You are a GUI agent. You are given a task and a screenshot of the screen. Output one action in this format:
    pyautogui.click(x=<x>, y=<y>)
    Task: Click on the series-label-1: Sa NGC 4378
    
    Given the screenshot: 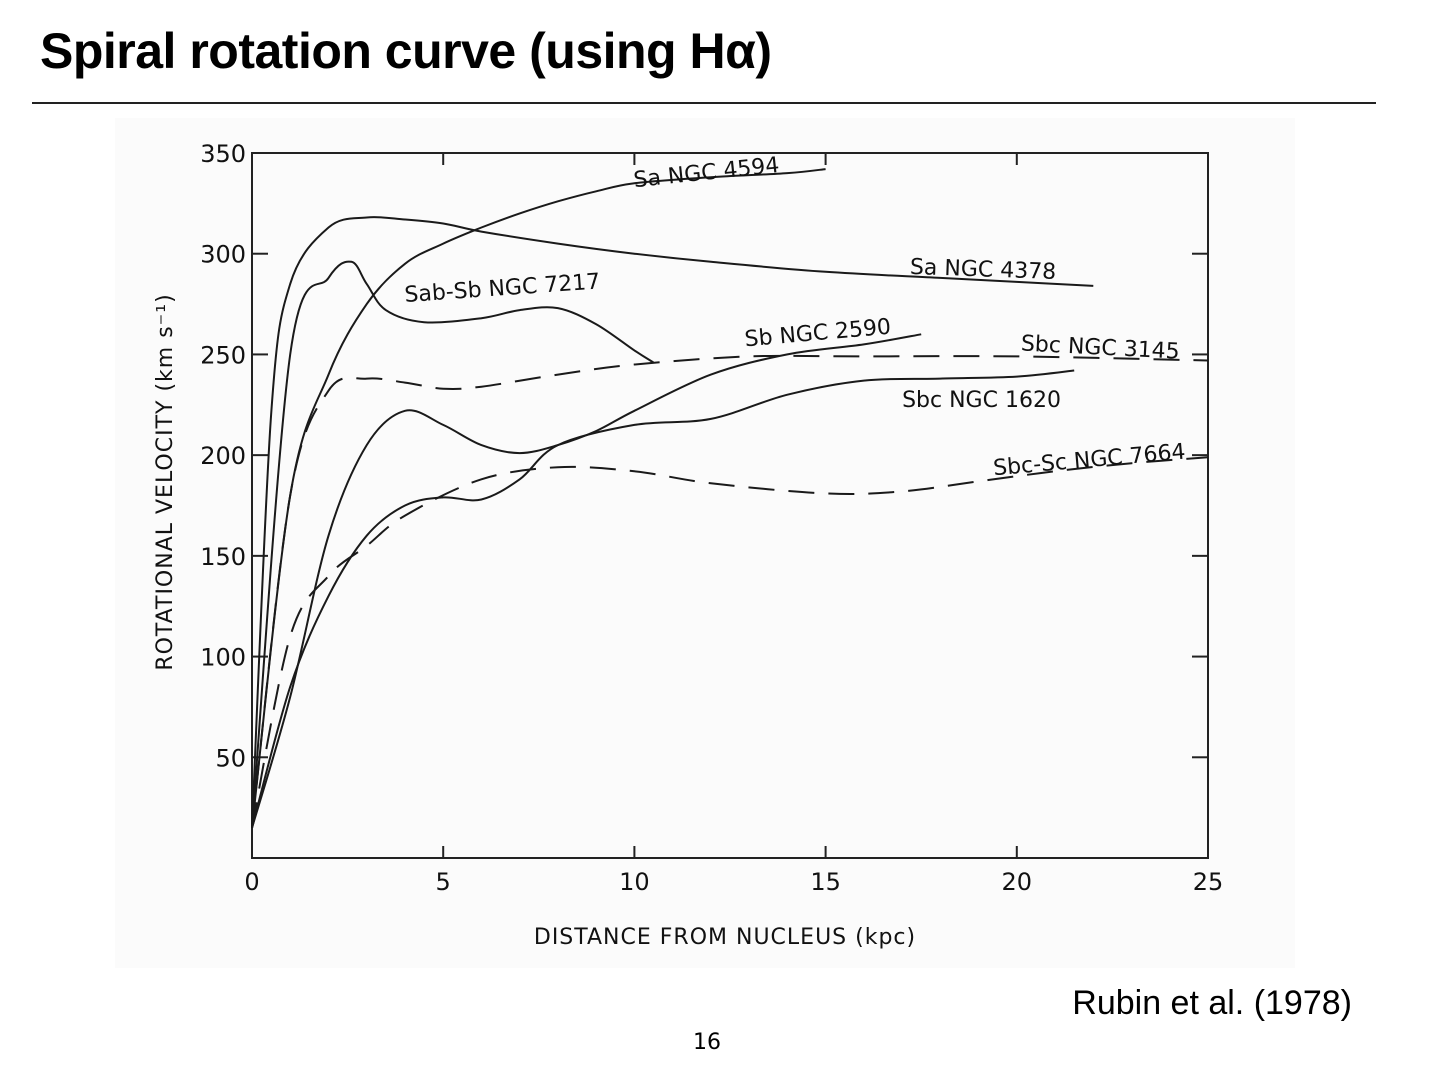 What is the action you would take?
    pyautogui.click(x=983, y=270)
    